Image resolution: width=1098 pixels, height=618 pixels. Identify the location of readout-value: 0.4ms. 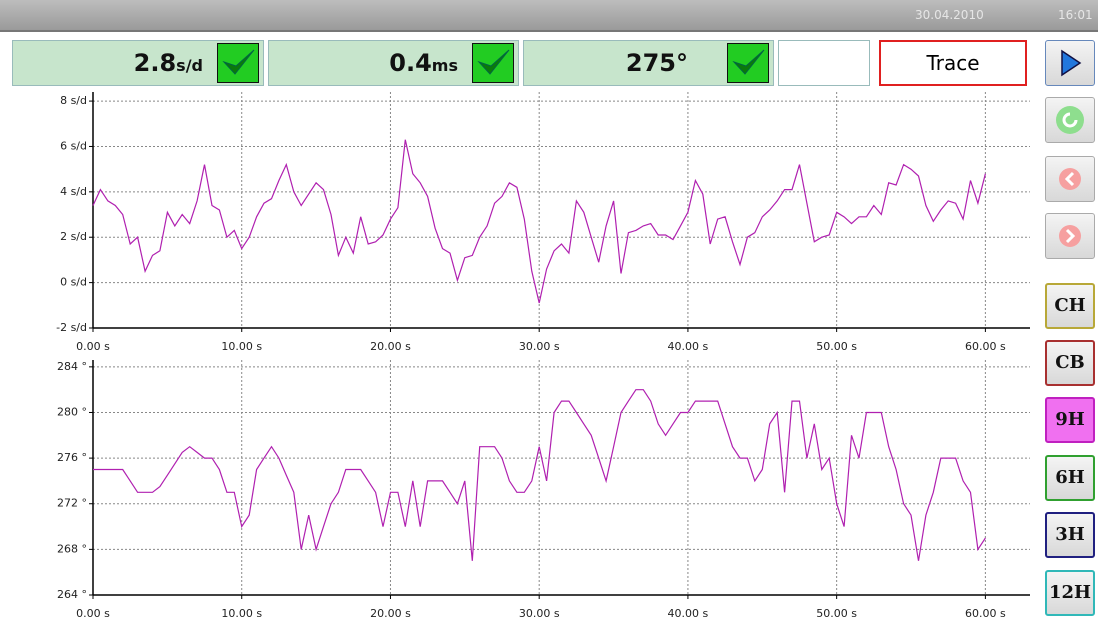
(423, 63).